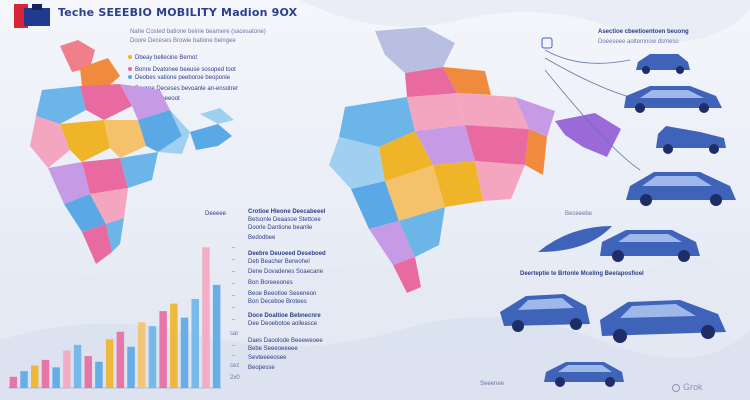  Describe the element at coordinates (270, 283) in the screenshot. I see `middle-note: Bon Boreeeones` at that location.